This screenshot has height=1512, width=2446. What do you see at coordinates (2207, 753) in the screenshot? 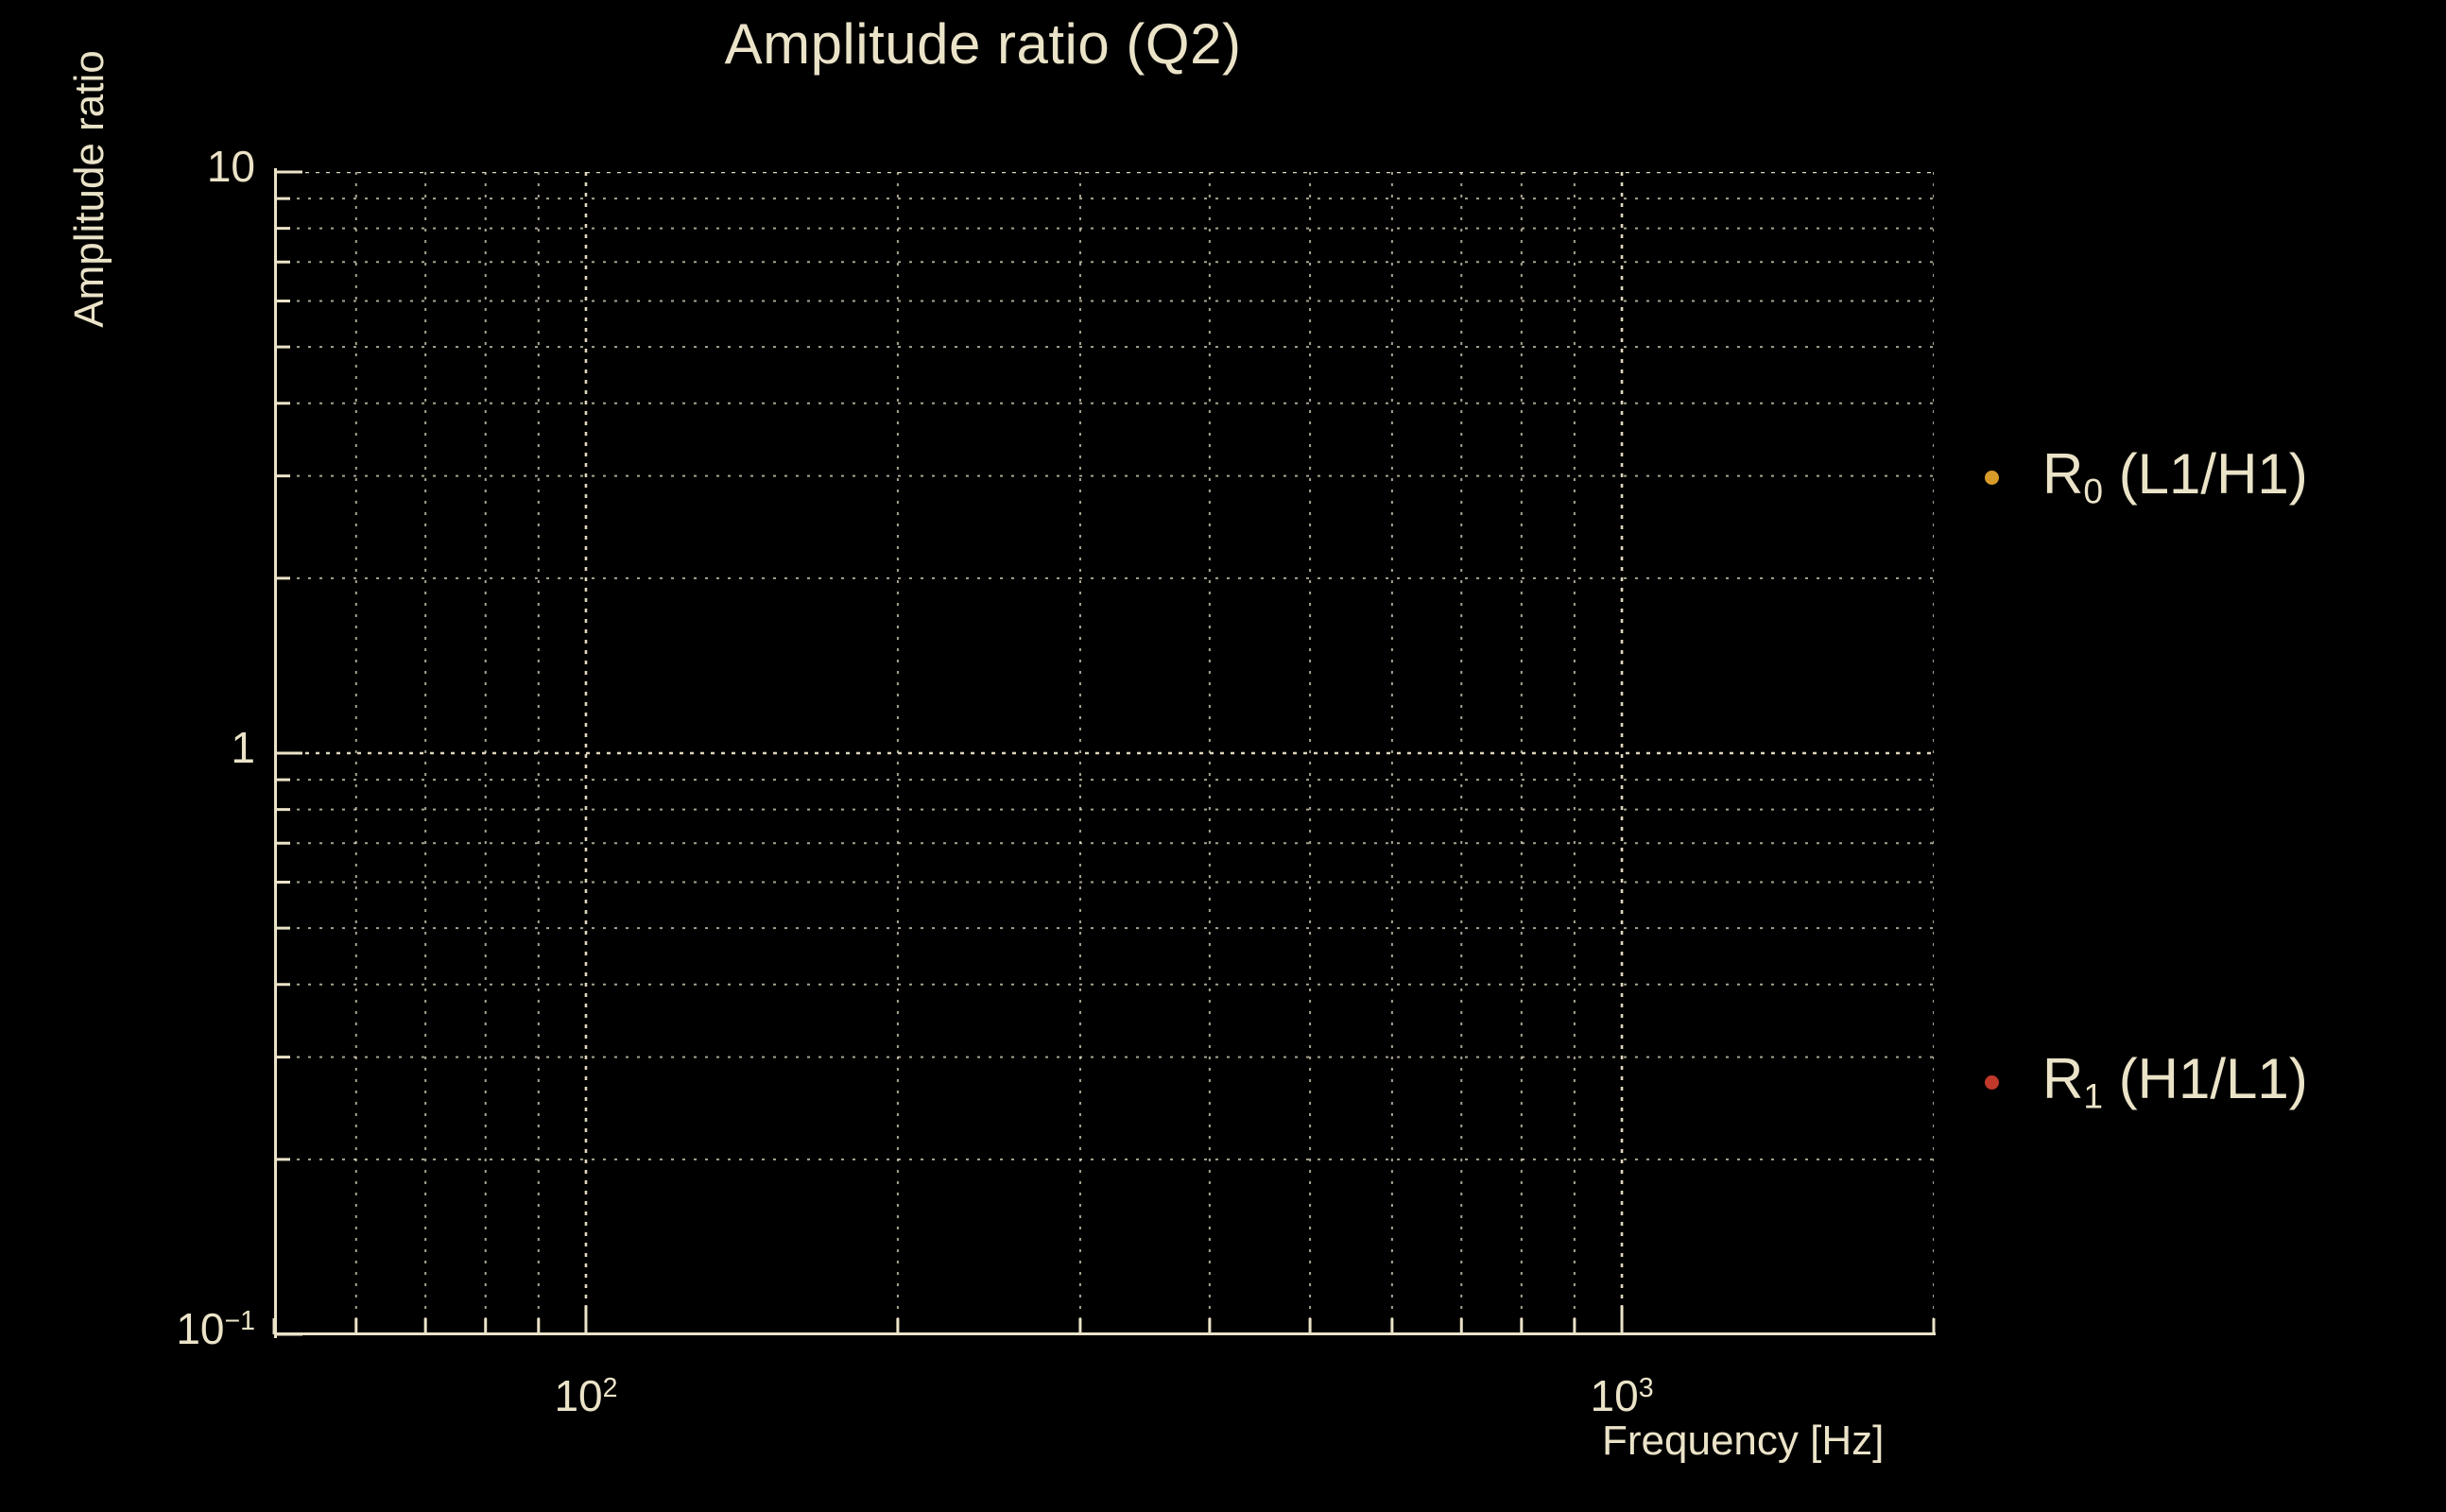
I see `legend: R0 (L1/H1) R1 (H1/L1)` at bounding box center [2207, 753].